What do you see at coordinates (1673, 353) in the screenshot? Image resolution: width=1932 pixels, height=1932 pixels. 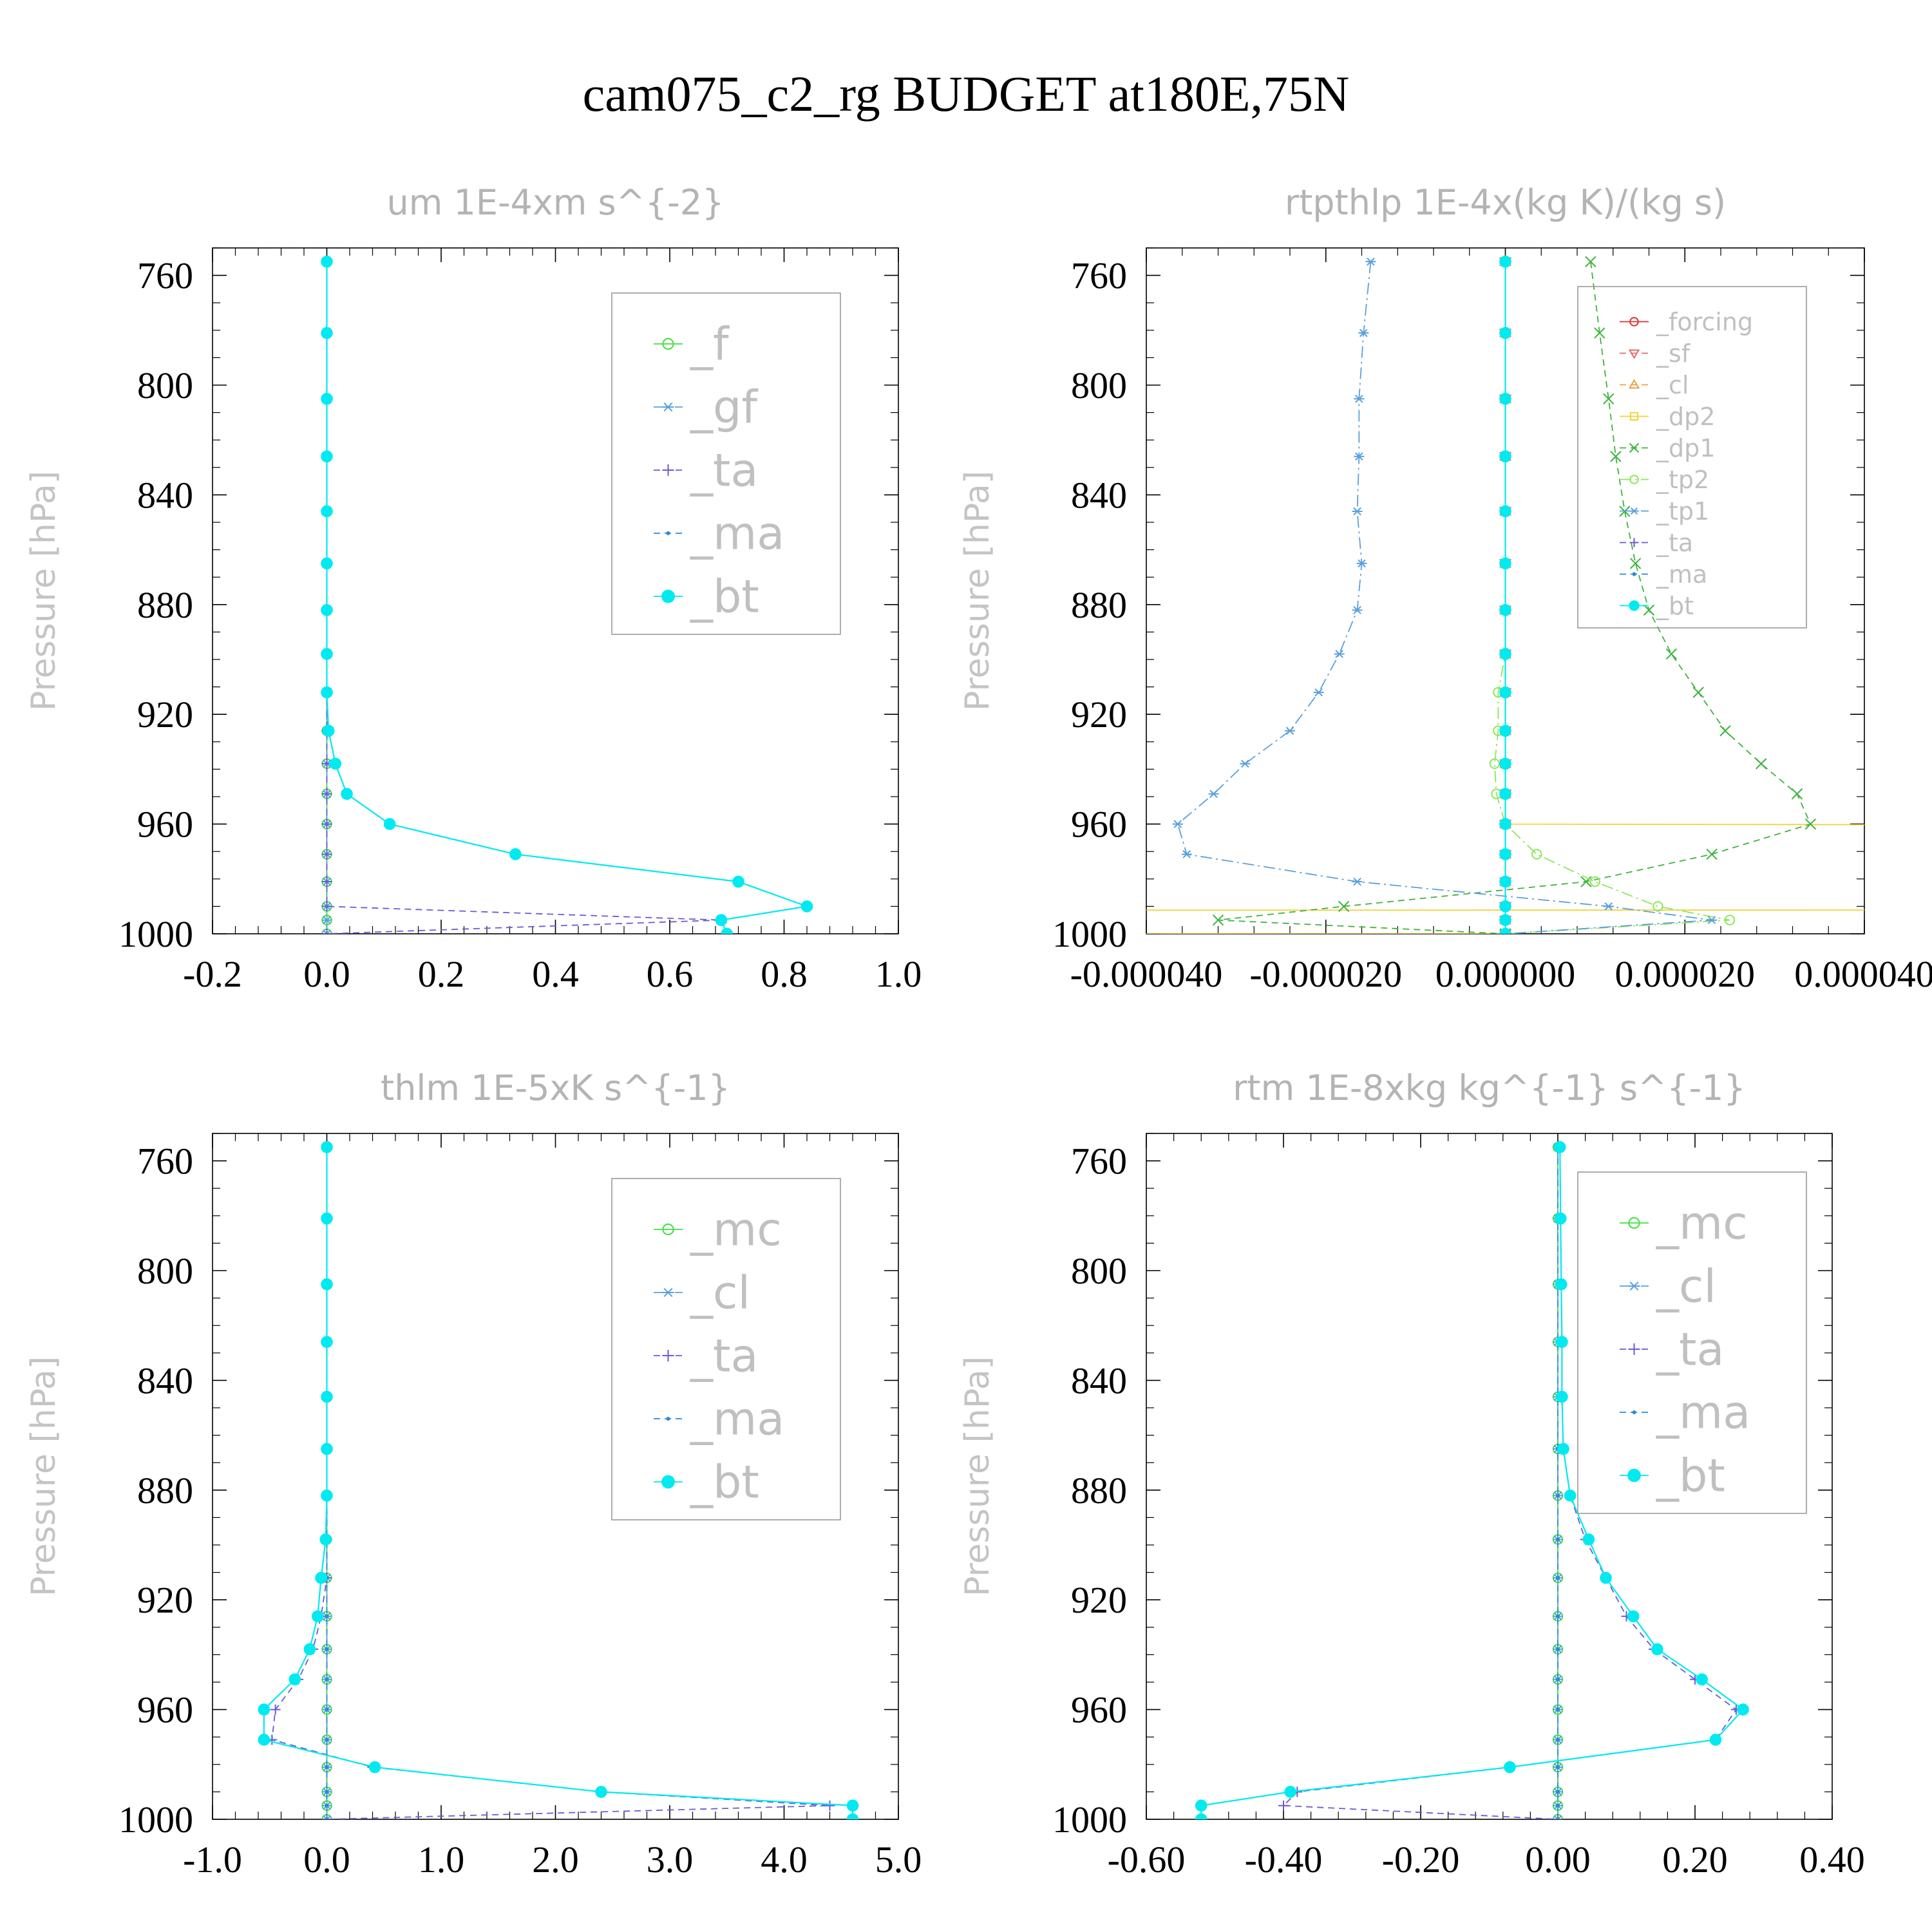 I see `legend-entry-sf: _sf` at bounding box center [1673, 353].